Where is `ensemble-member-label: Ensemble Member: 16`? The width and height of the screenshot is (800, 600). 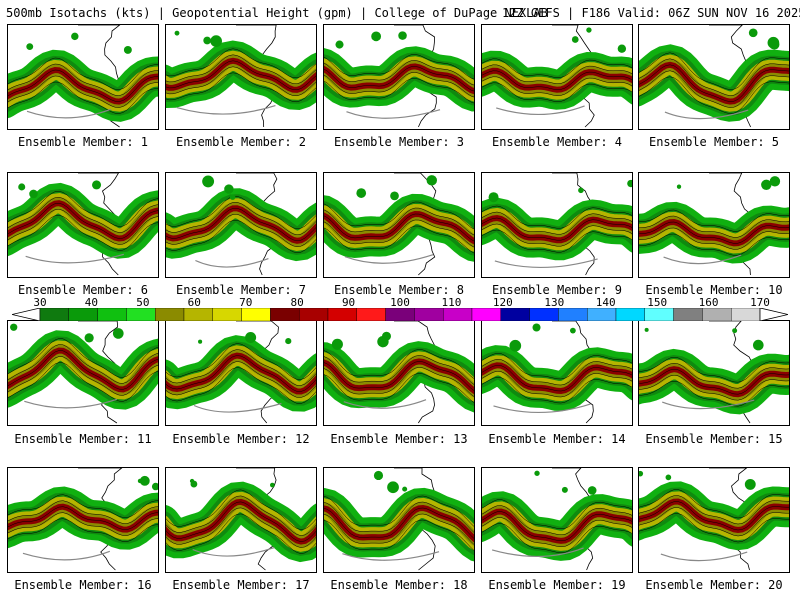
ensemble-member-label: Ensemble Member: 16 is located at coordinates (83, 585).